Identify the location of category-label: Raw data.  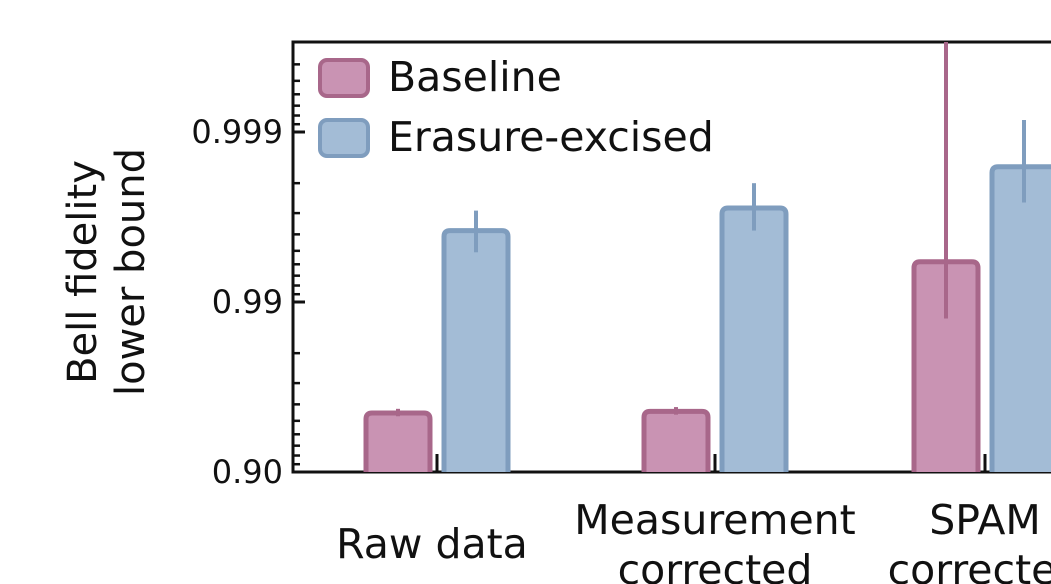
(432, 544).